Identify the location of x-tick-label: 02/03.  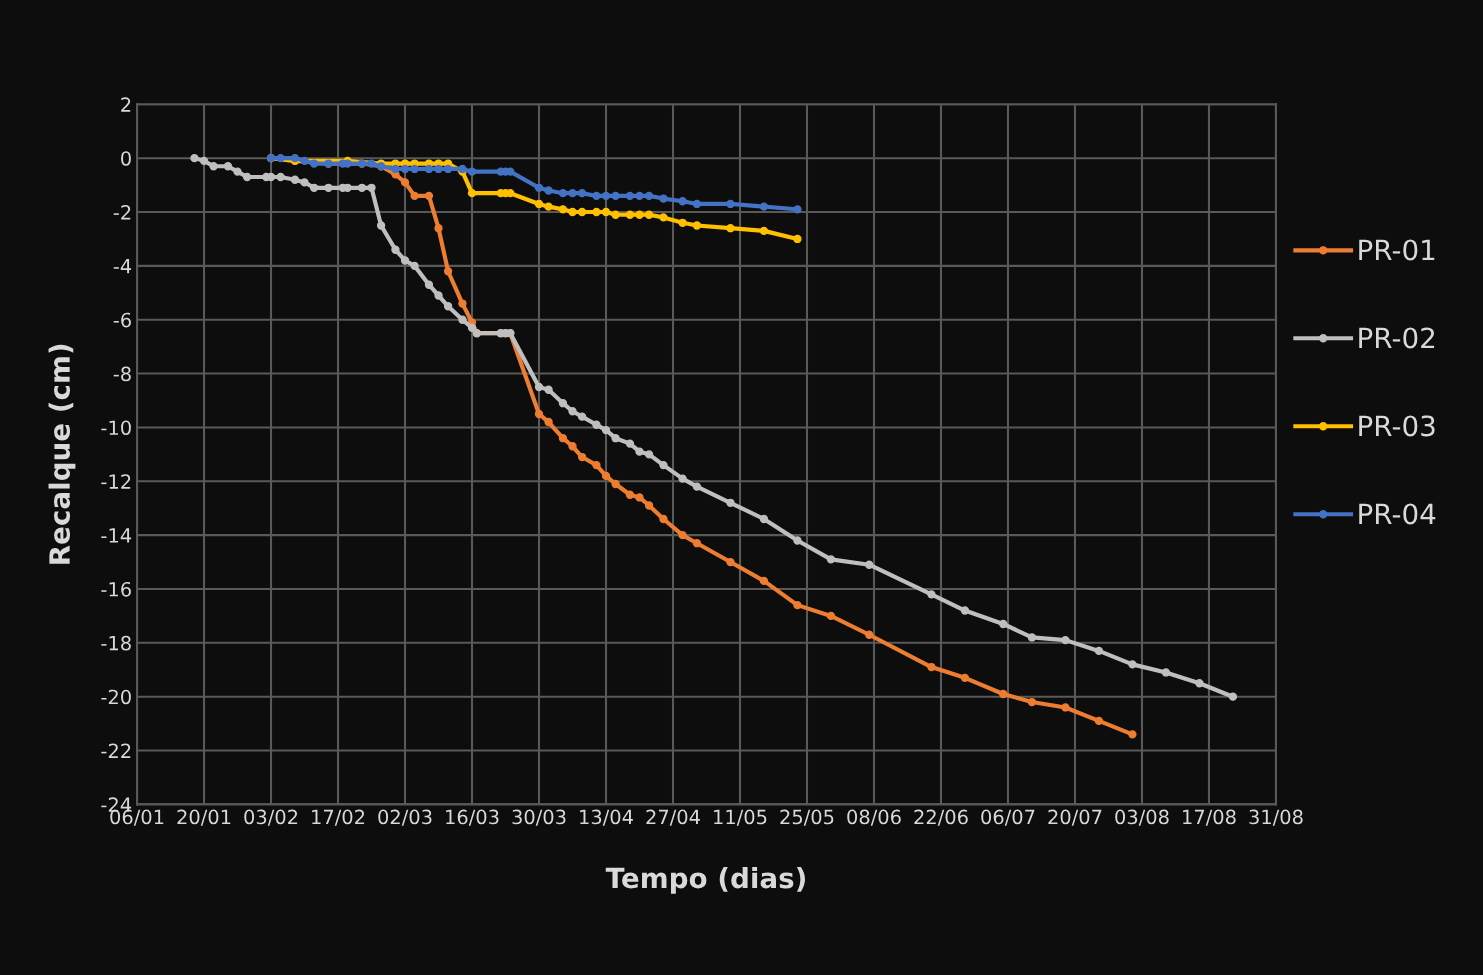
(405, 817).